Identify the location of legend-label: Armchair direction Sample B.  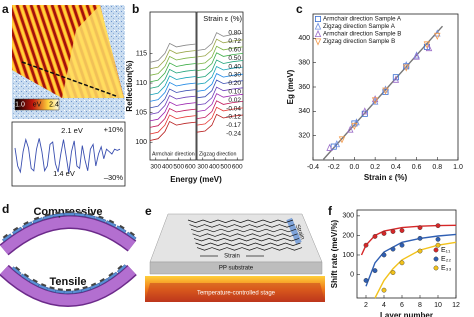
(362, 34).